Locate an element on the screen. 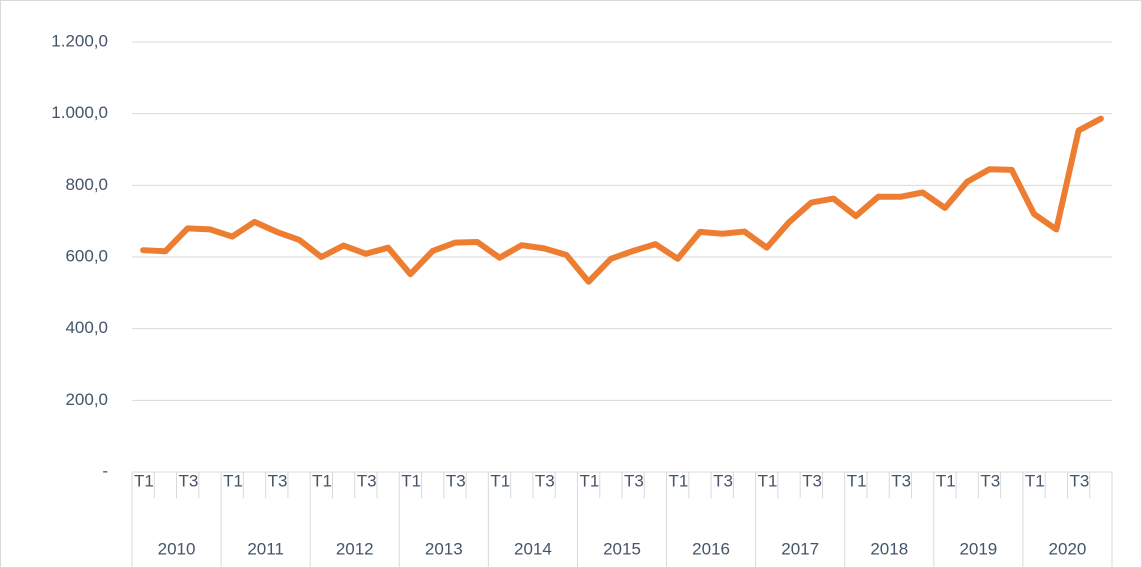 The height and width of the screenshot is (568, 1142). y-tick-label: 800,0 is located at coordinates (86, 184).